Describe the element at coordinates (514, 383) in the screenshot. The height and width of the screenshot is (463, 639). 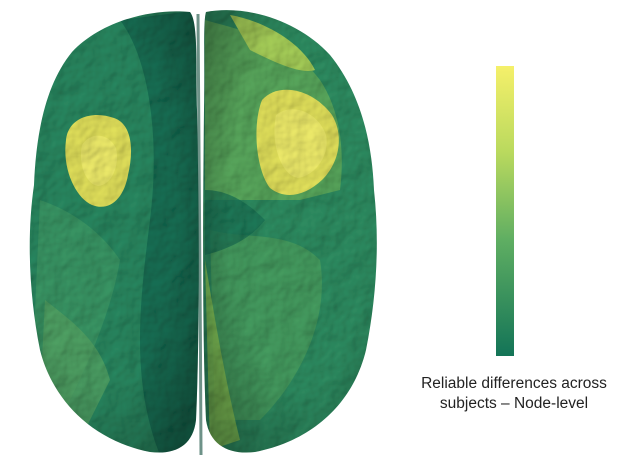
I see `colorbar-label-line1: Reliable differences across` at that location.